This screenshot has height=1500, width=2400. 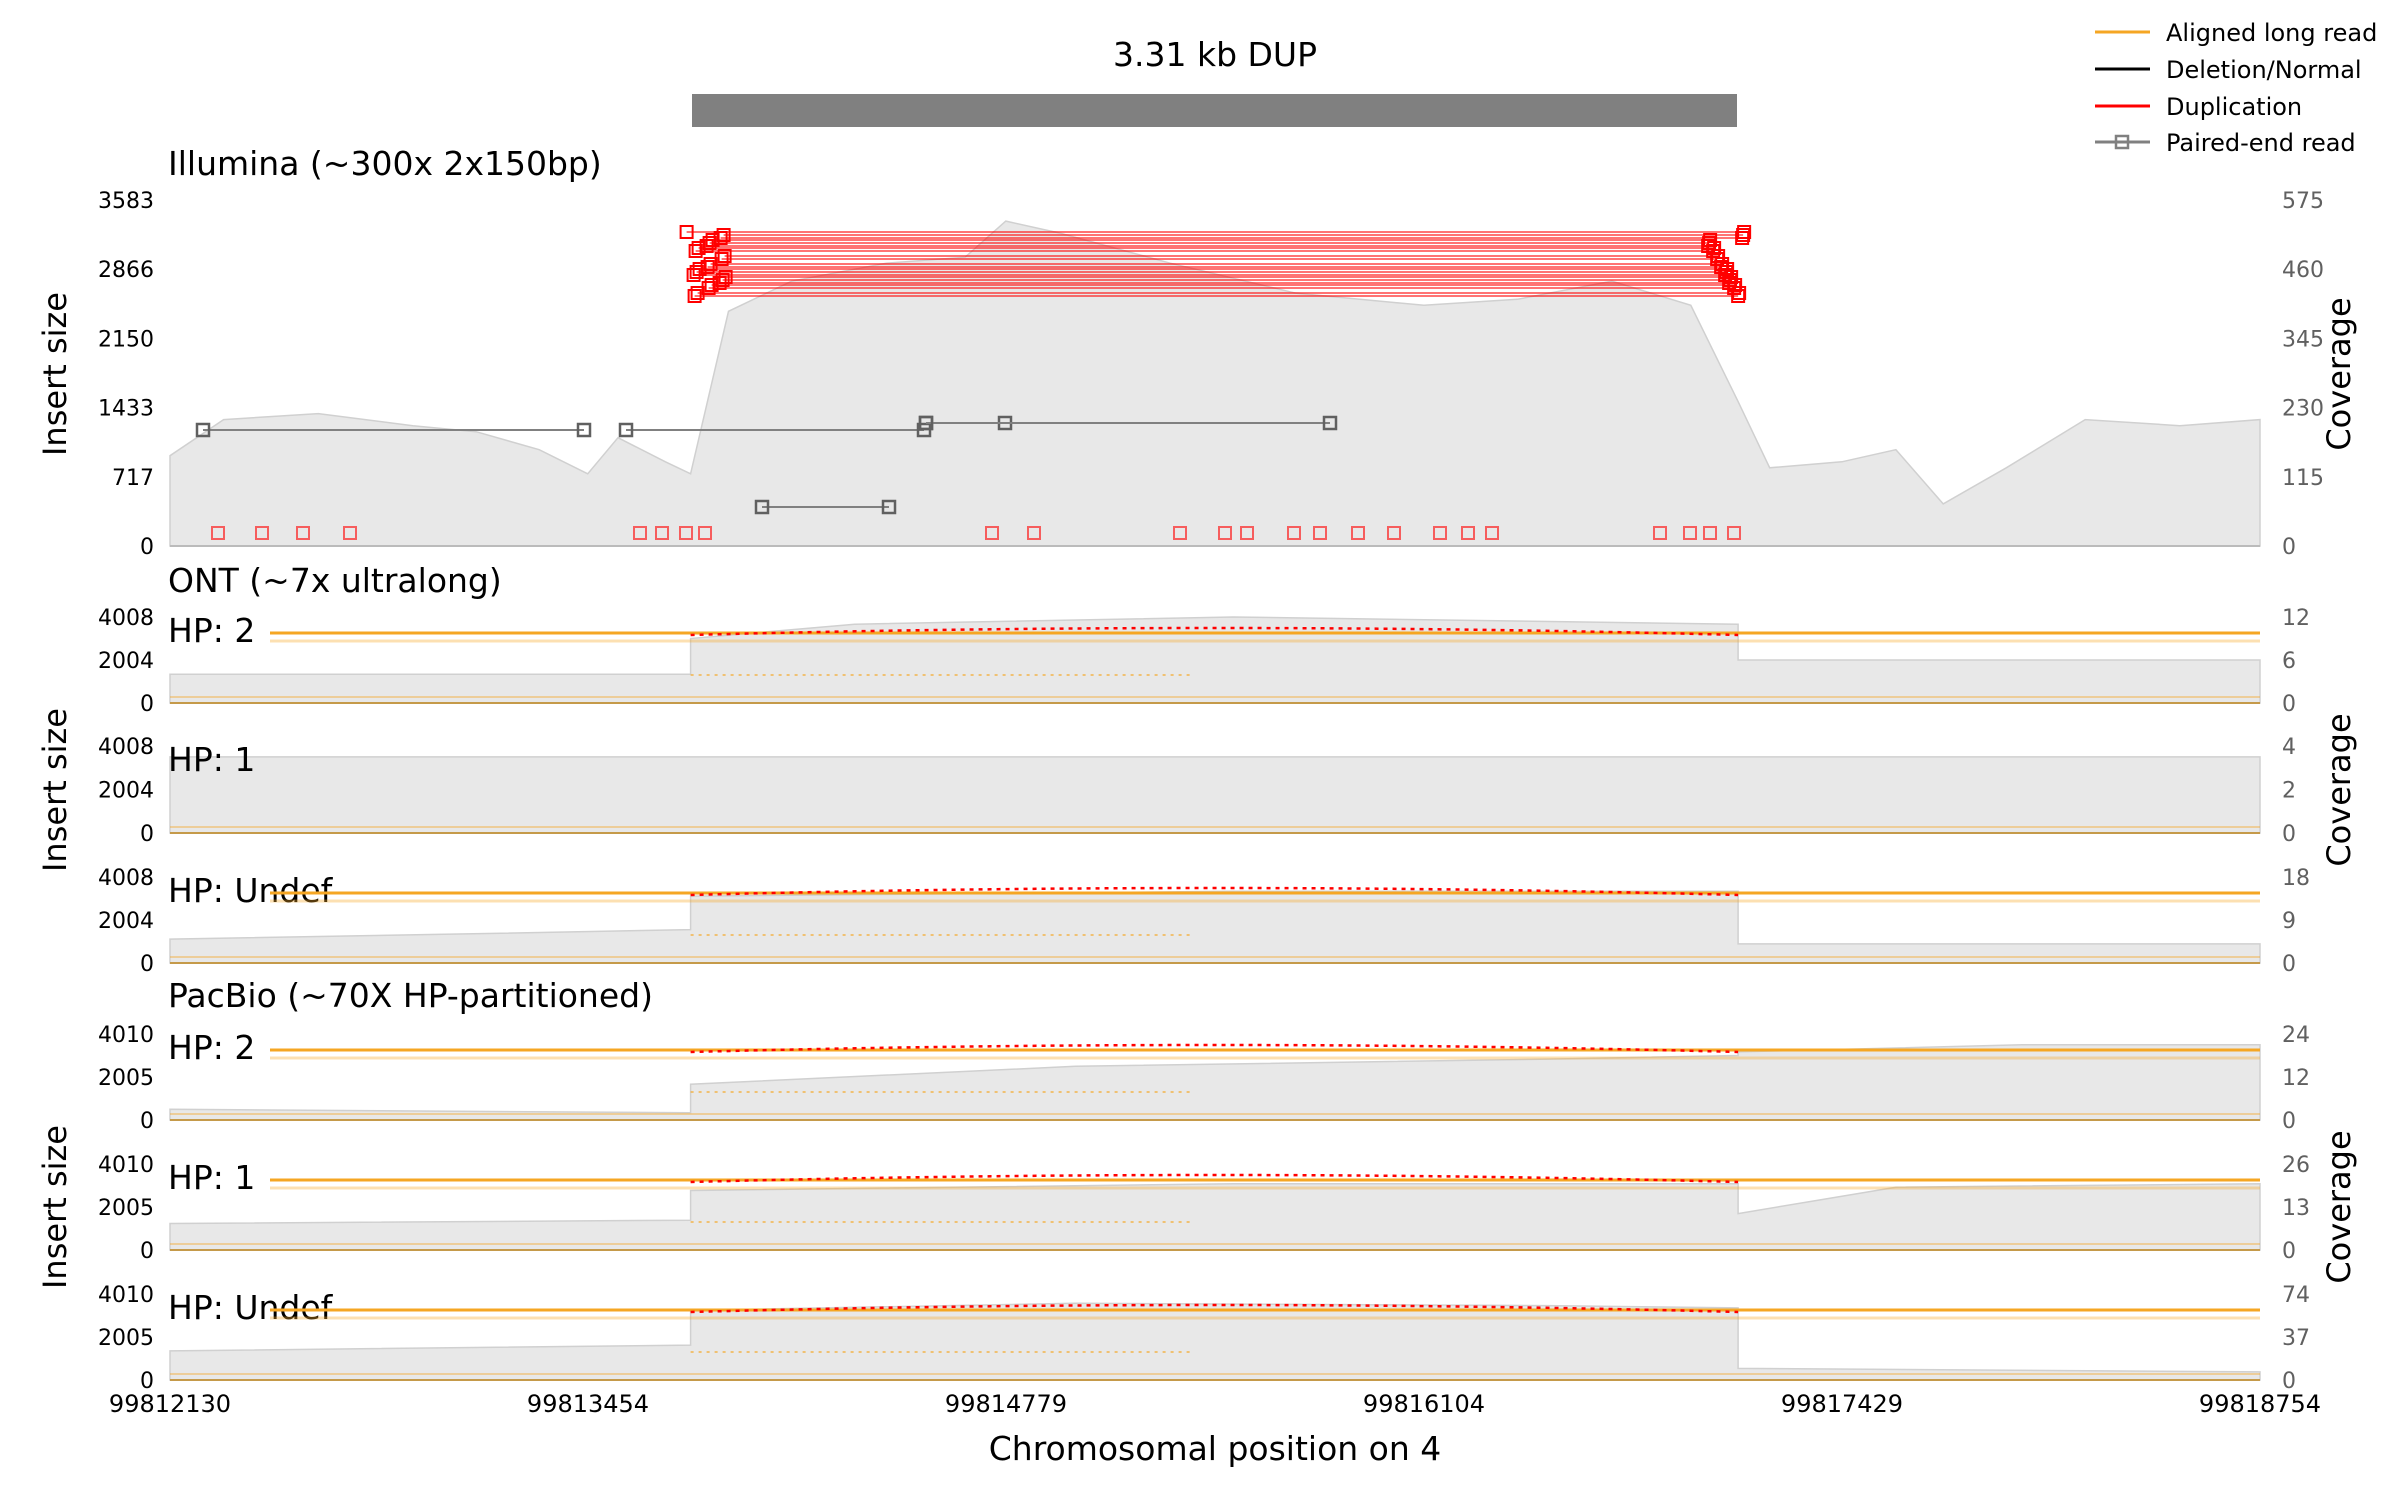 What do you see at coordinates (2289, 791) in the screenshot?
I see `coverage-tick-label: 2` at bounding box center [2289, 791].